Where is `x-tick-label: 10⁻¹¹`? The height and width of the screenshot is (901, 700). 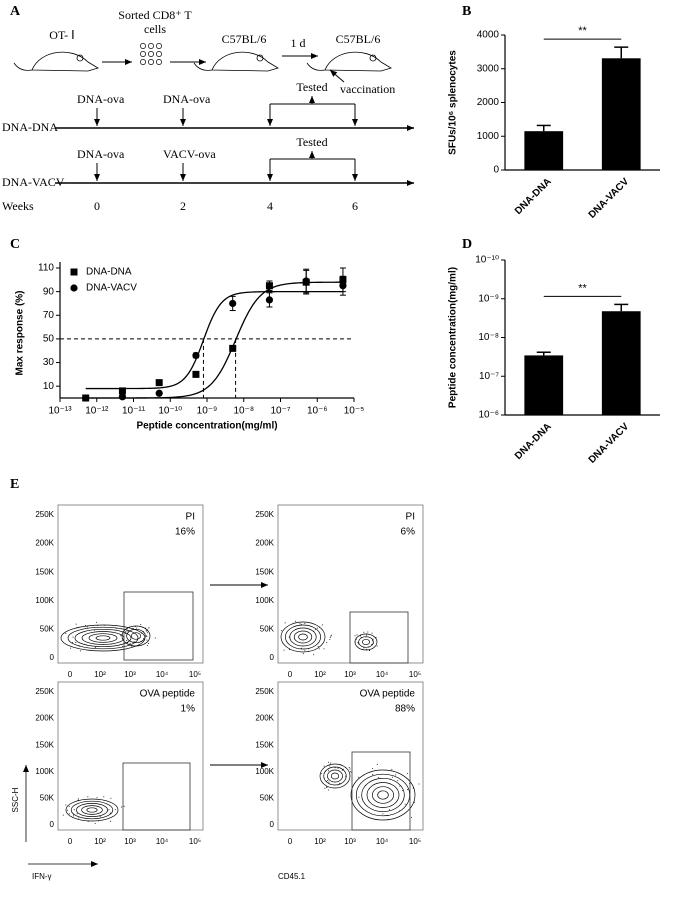 x-tick-label: 10⁻¹¹ is located at coordinates (134, 411).